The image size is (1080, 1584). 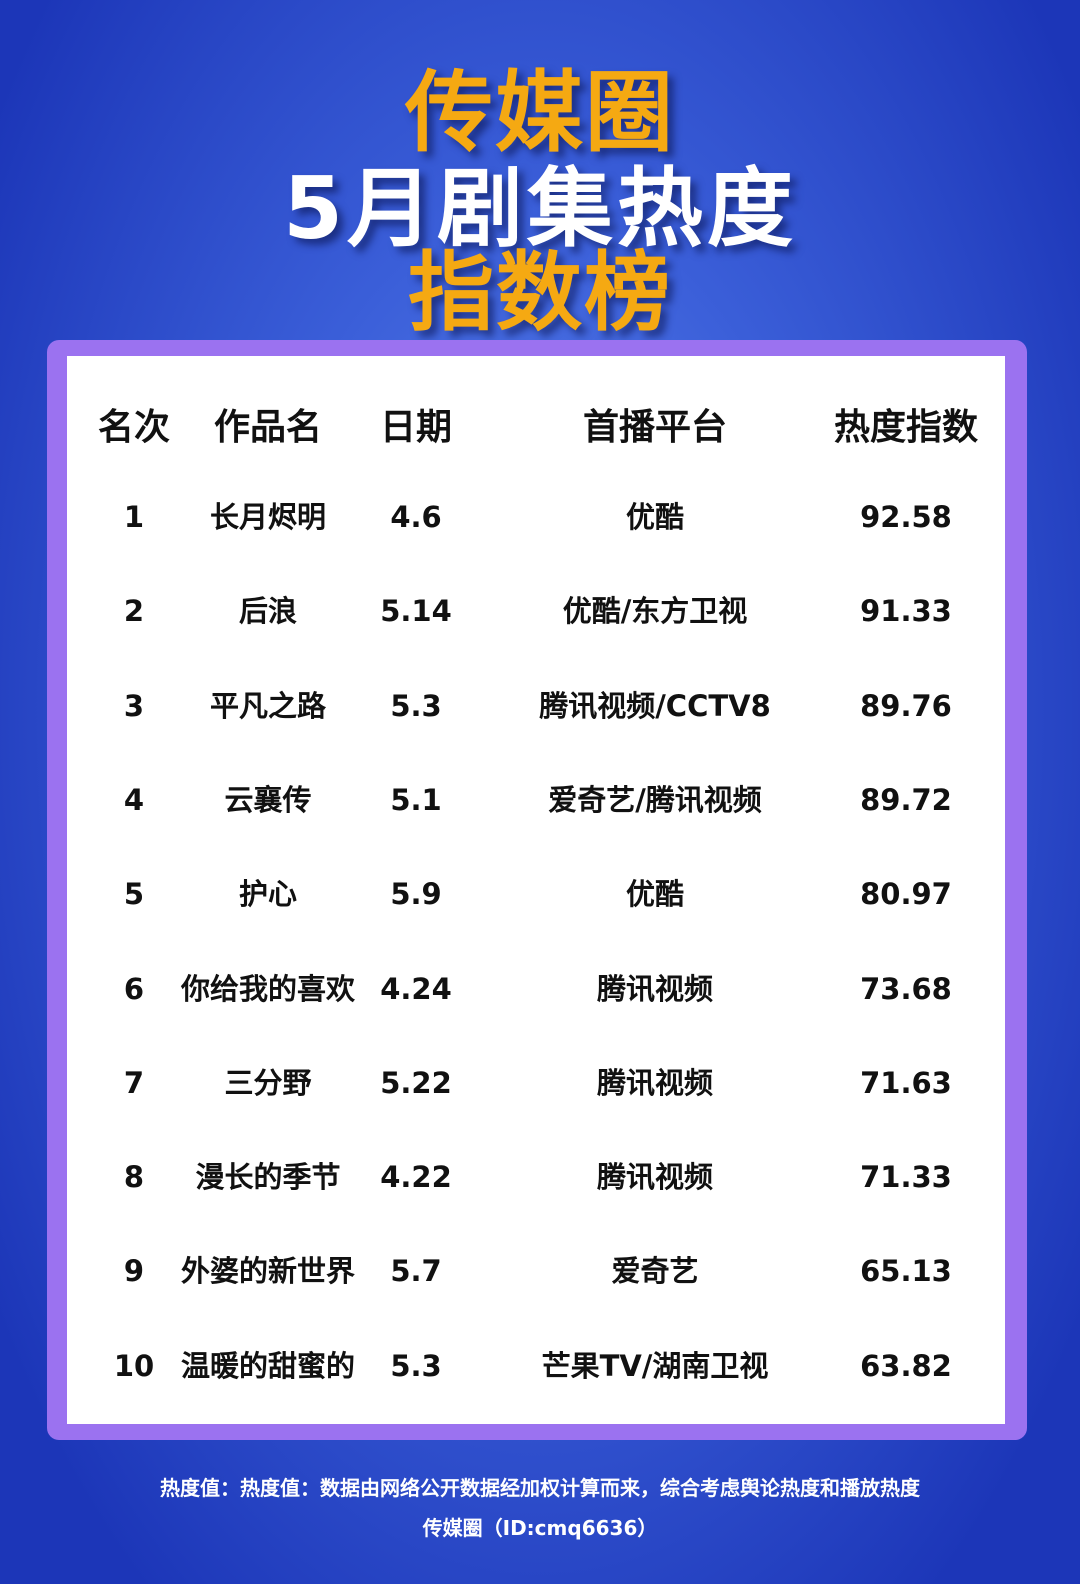 I want to click on cell-rank: 2, so click(x=134, y=611).